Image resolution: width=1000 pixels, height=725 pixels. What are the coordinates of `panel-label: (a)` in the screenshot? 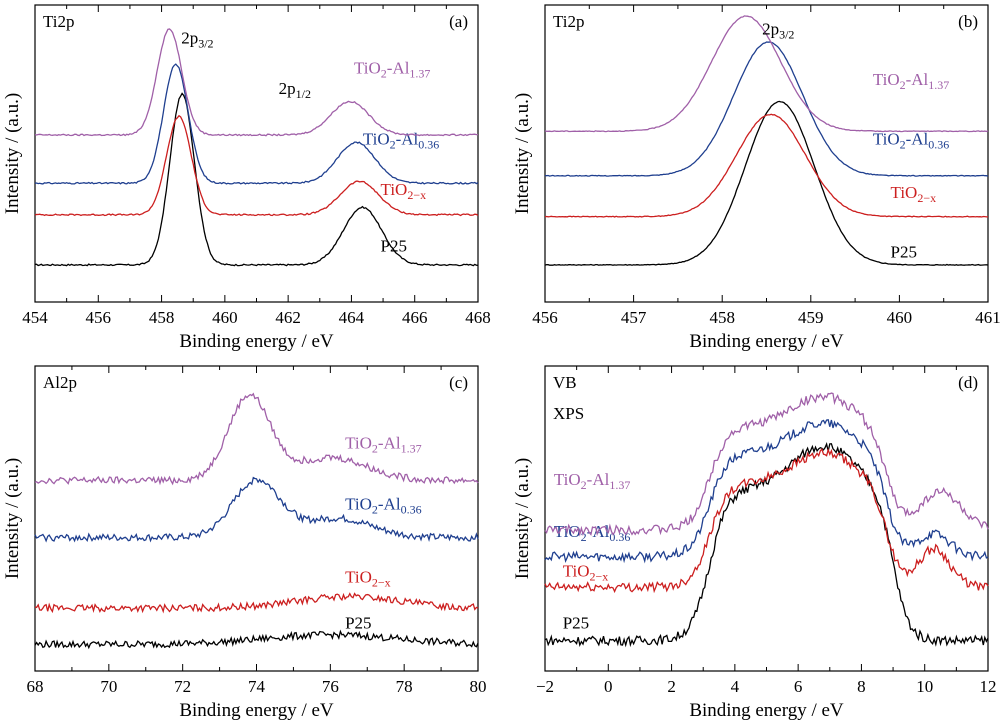 It's located at (458, 21).